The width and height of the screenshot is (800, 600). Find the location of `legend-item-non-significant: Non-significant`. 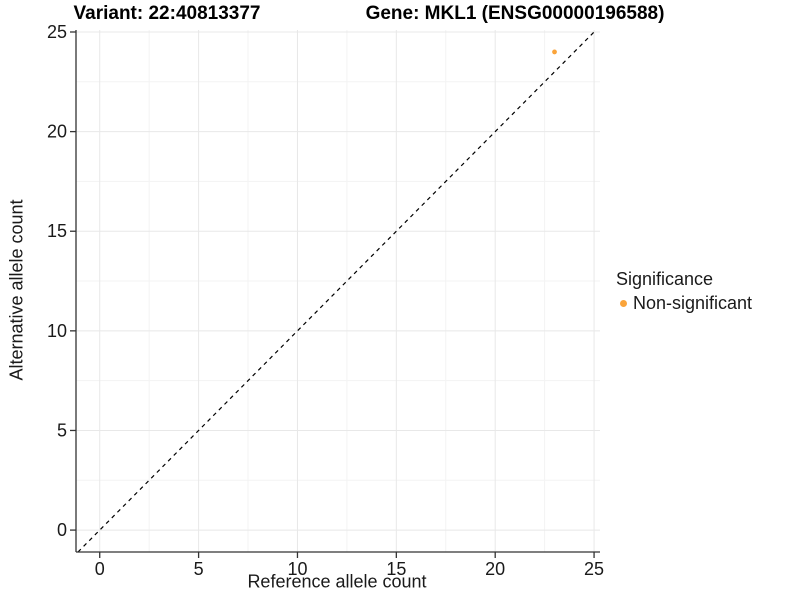

legend-item-non-significant: Non-significant is located at coordinates (684, 303).